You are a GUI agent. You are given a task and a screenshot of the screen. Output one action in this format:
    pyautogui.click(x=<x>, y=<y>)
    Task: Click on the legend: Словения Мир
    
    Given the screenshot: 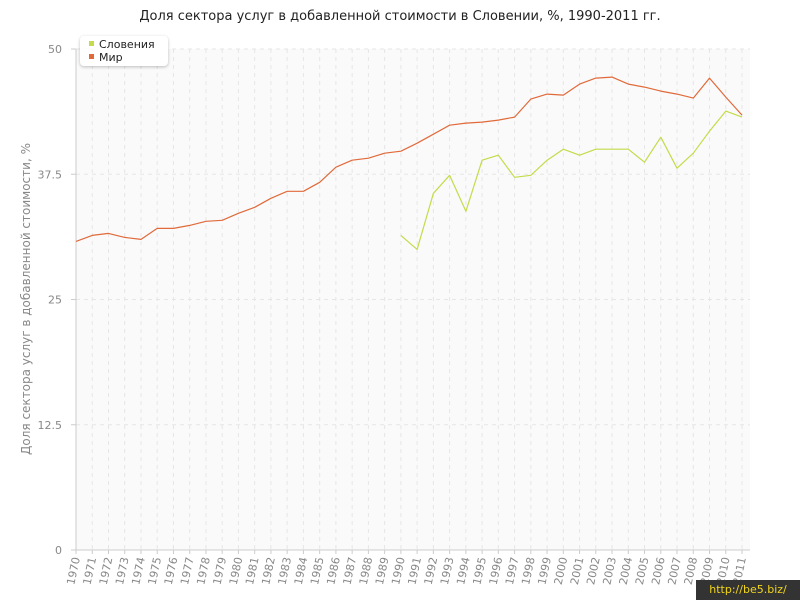 What is the action you would take?
    pyautogui.click(x=124, y=51)
    